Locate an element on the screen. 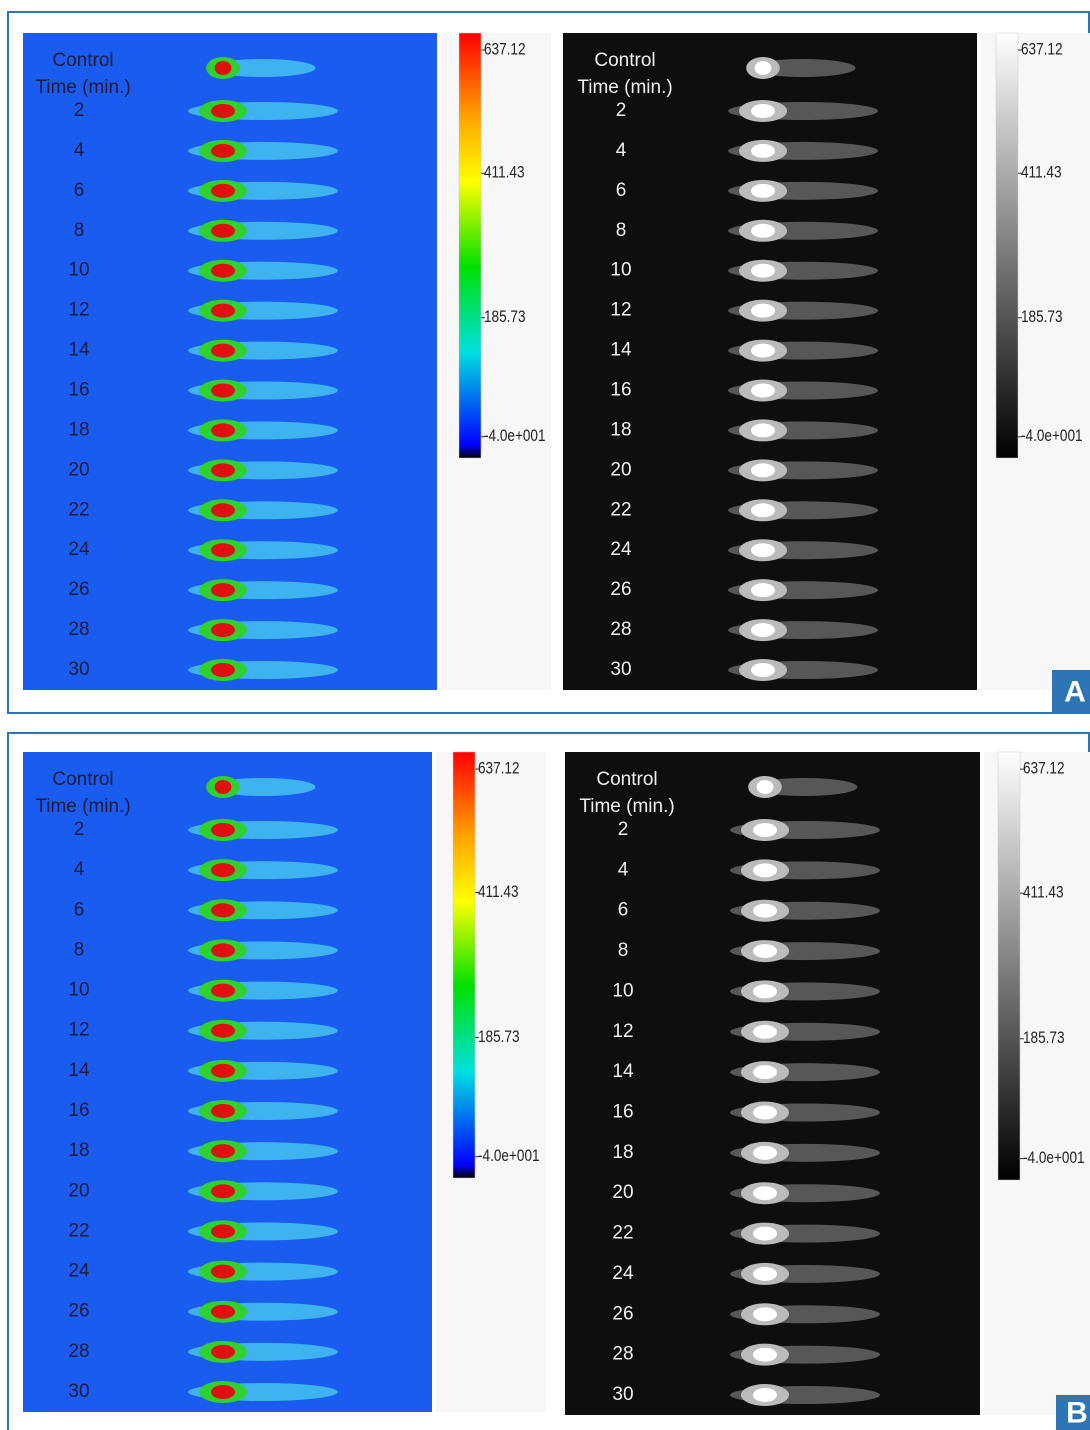 The width and height of the screenshot is (1090, 1430). colorbar is located at coordinates (1009, 966).